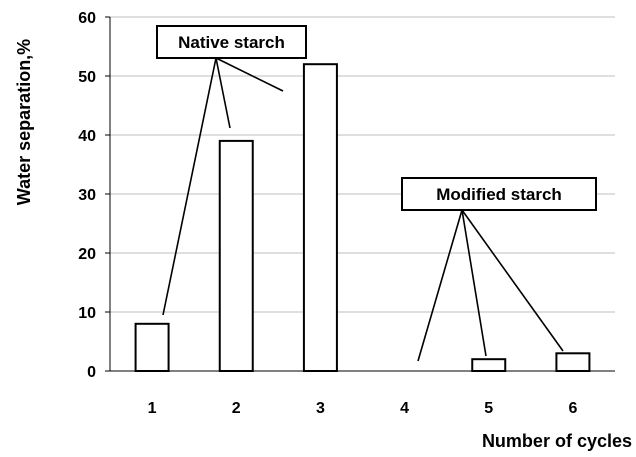 This screenshot has width=636, height=457. I want to click on x-tick-label: 4, so click(404, 408).